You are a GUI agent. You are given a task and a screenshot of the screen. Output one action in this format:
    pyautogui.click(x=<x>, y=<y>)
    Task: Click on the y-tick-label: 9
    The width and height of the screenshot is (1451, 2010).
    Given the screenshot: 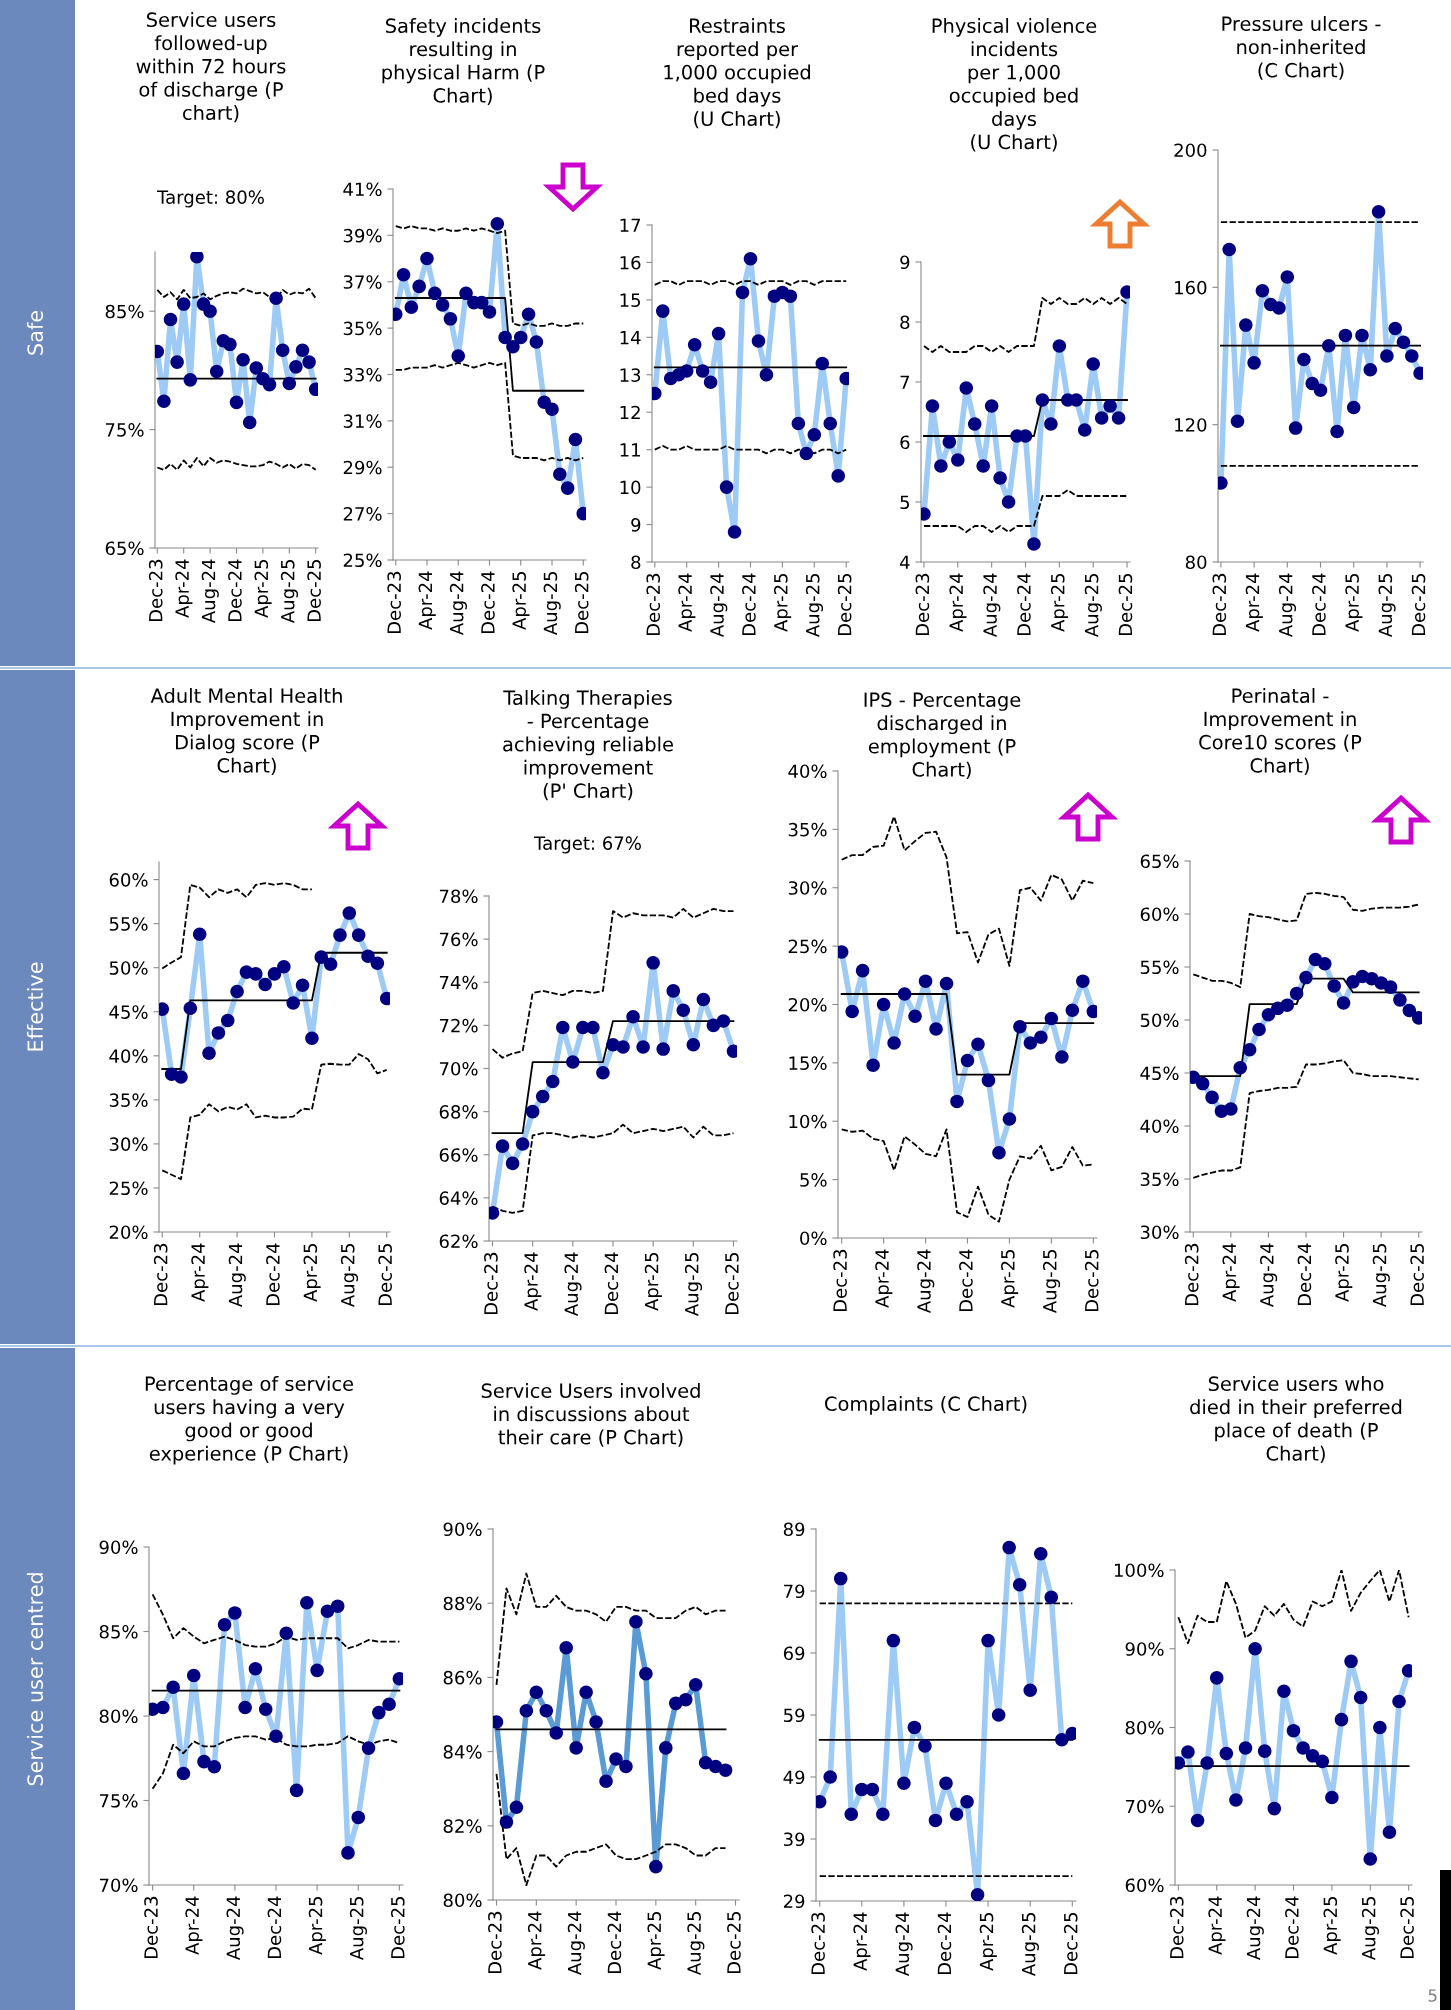 What is the action you would take?
    pyautogui.click(x=636, y=525)
    